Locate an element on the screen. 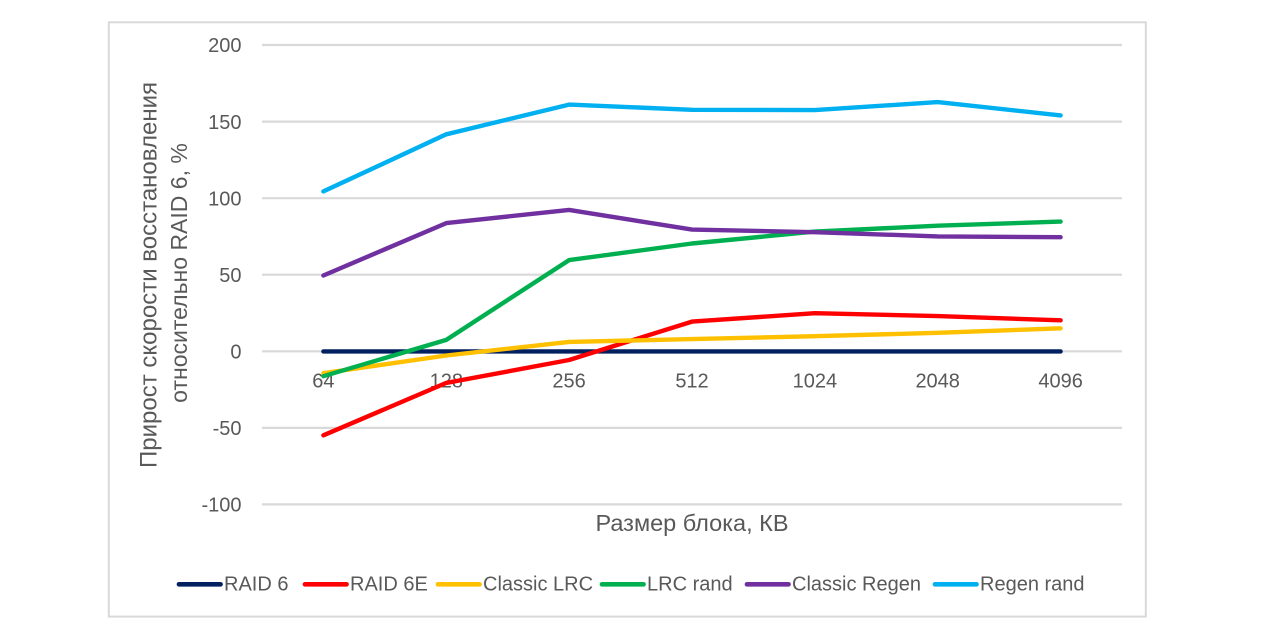 The image size is (1272, 636). svg-text: Classic Regen is located at coordinates (856, 585).